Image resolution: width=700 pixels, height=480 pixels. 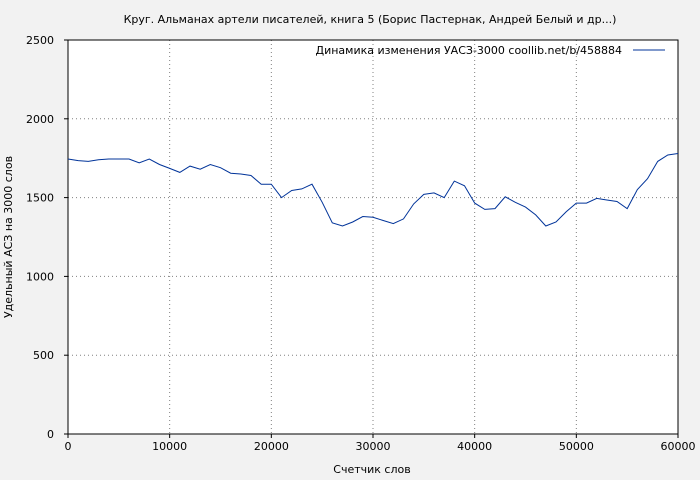 I want to click on x-axis-label: Счетчик слов, so click(x=371, y=469).